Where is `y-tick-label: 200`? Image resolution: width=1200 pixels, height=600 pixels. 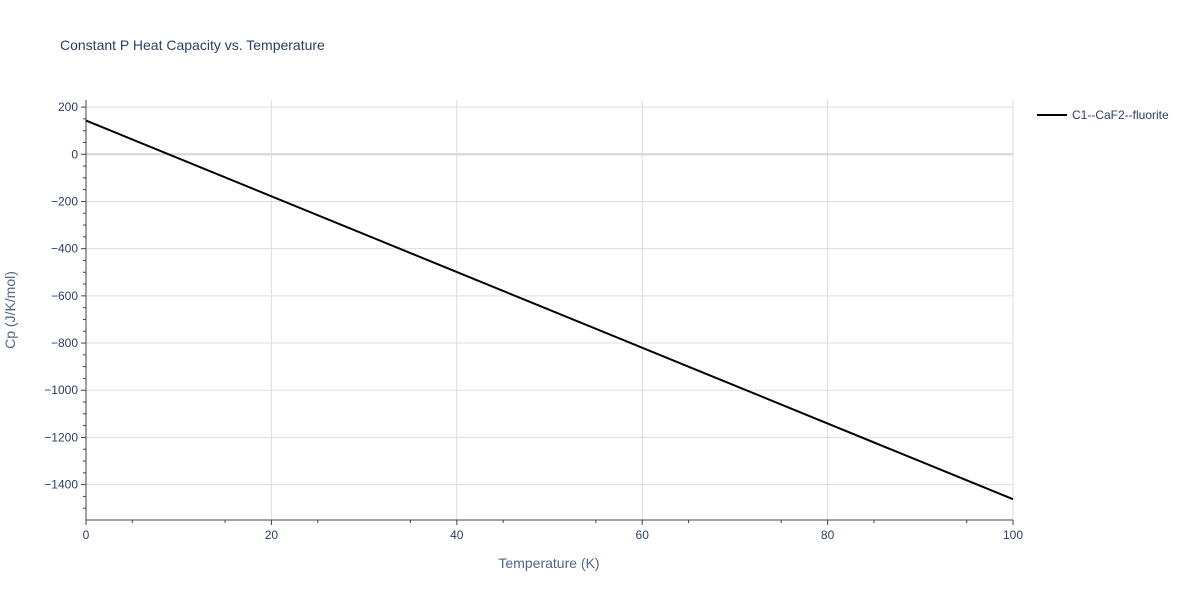 y-tick-label: 200 is located at coordinates (68, 107).